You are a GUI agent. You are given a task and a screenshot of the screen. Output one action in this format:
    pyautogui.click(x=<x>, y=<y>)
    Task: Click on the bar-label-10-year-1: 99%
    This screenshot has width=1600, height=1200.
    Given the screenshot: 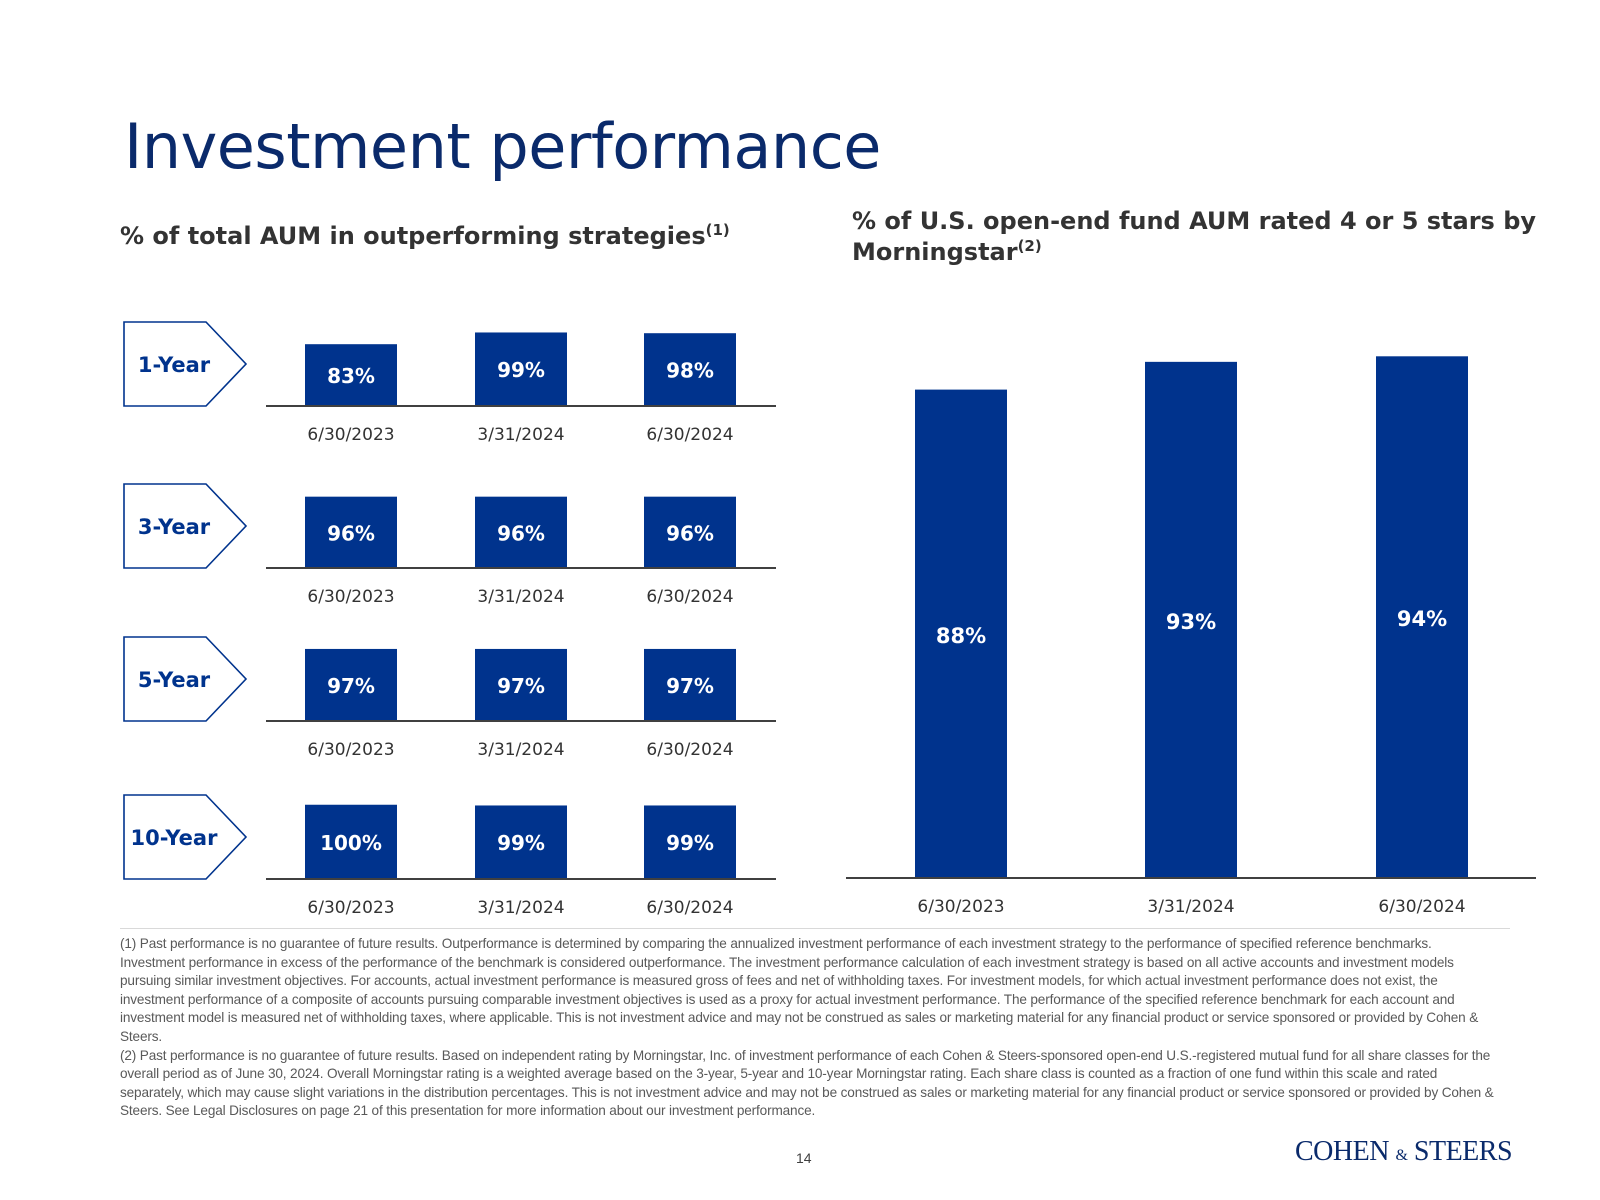 What is the action you would take?
    pyautogui.click(x=521, y=843)
    